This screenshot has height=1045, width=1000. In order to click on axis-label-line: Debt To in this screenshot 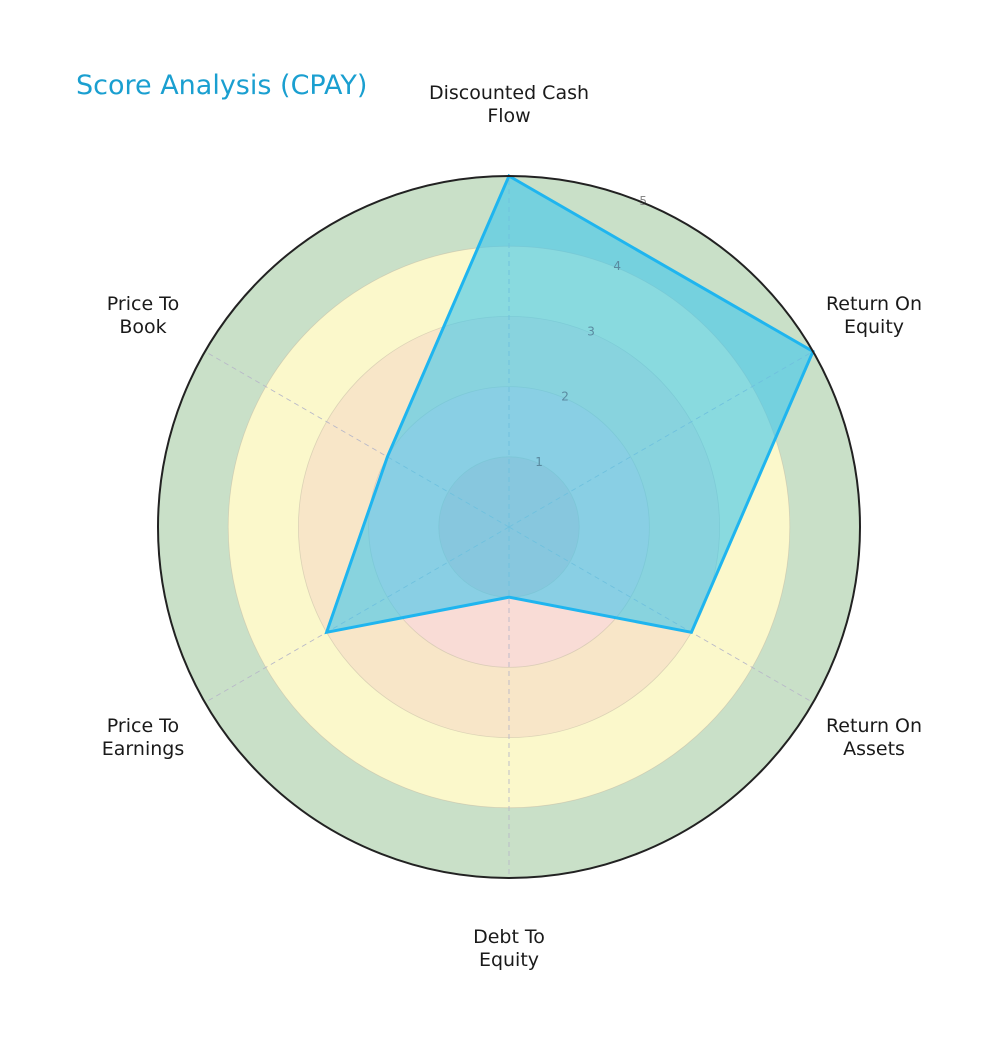, I will do `click(509, 937)`.